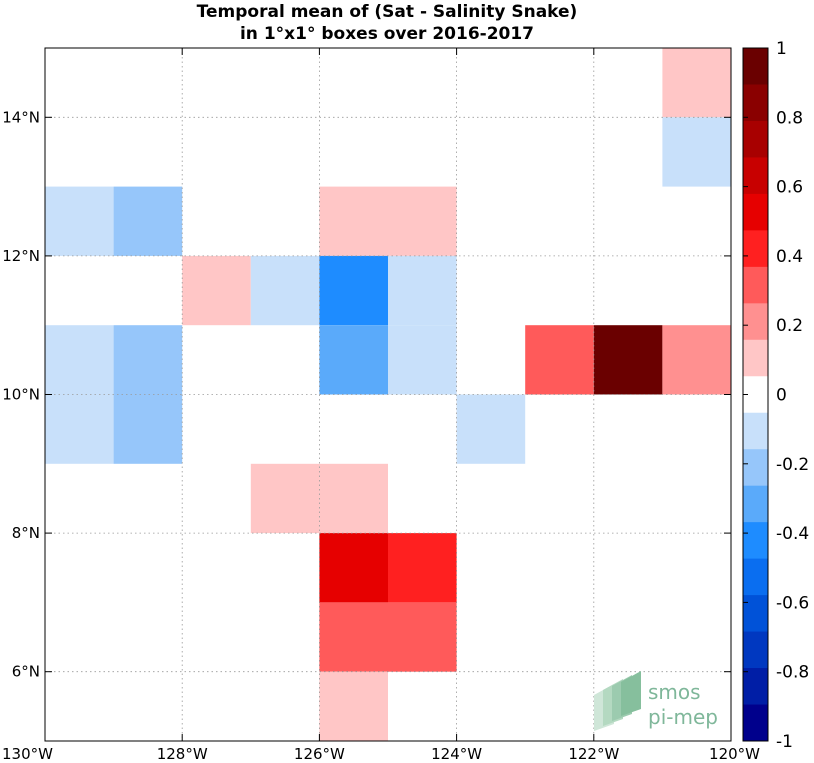 The width and height of the screenshot is (814, 763). What do you see at coordinates (381, 754) in the screenshot?
I see `x-axis-tick-labels: 130°W 128°W 126°W 124°W 122°W 120°W` at bounding box center [381, 754].